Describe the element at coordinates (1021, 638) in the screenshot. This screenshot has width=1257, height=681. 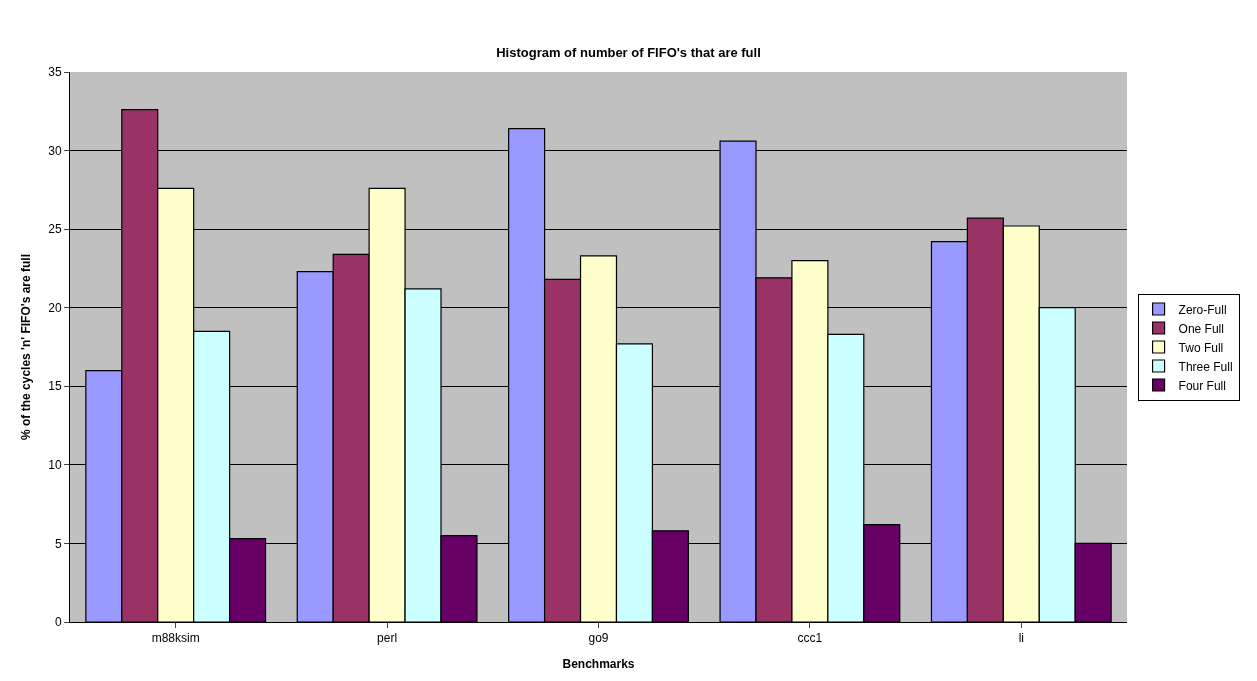
I see `x-tick-label: li` at that location.